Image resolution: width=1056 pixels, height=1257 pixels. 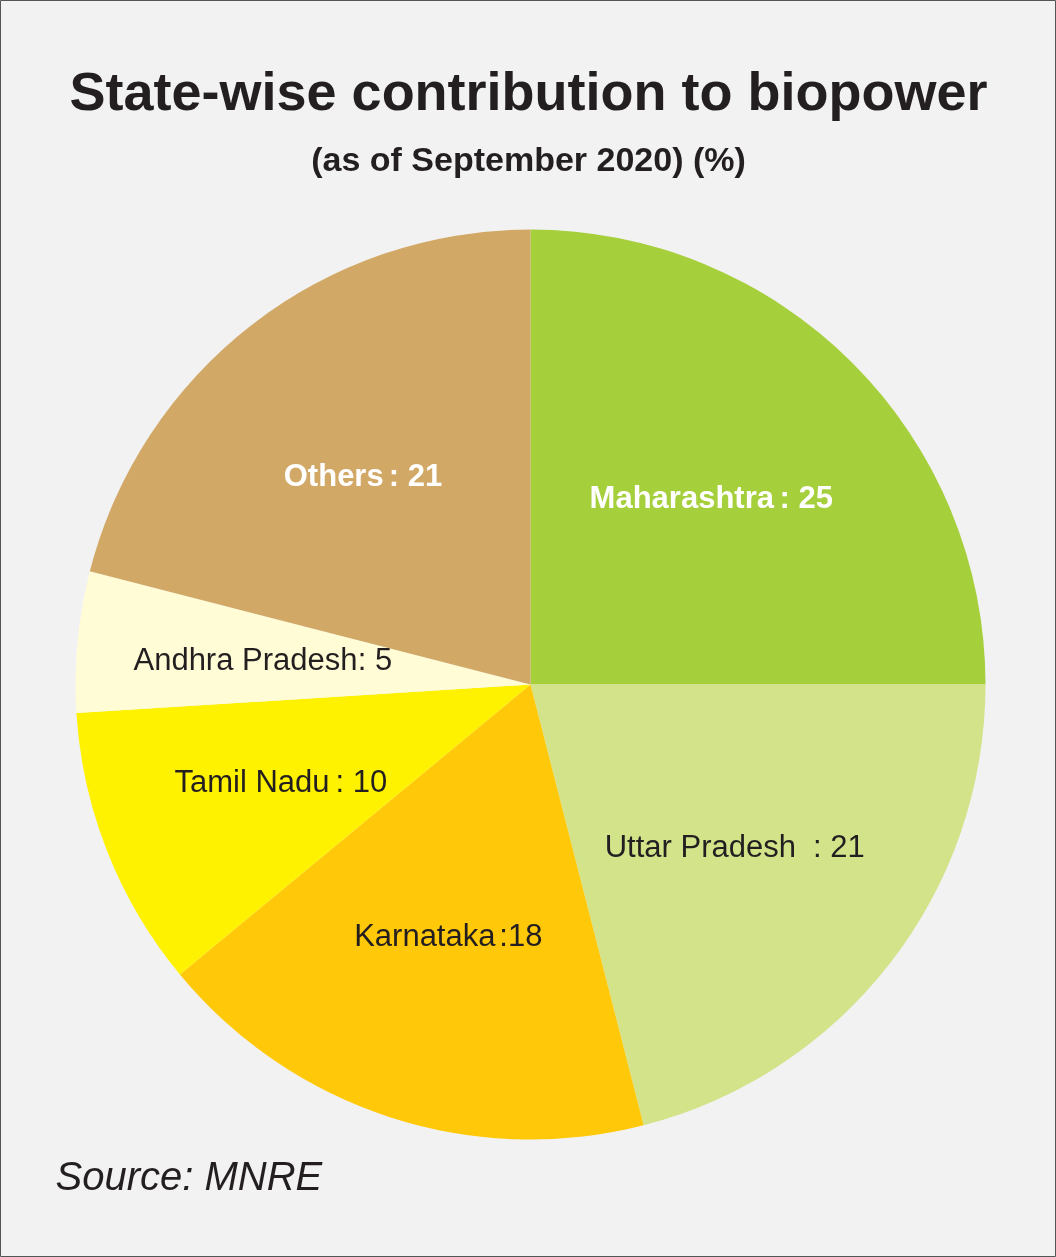 What do you see at coordinates (361, 782) in the screenshot?
I see `data-label: : 10` at bounding box center [361, 782].